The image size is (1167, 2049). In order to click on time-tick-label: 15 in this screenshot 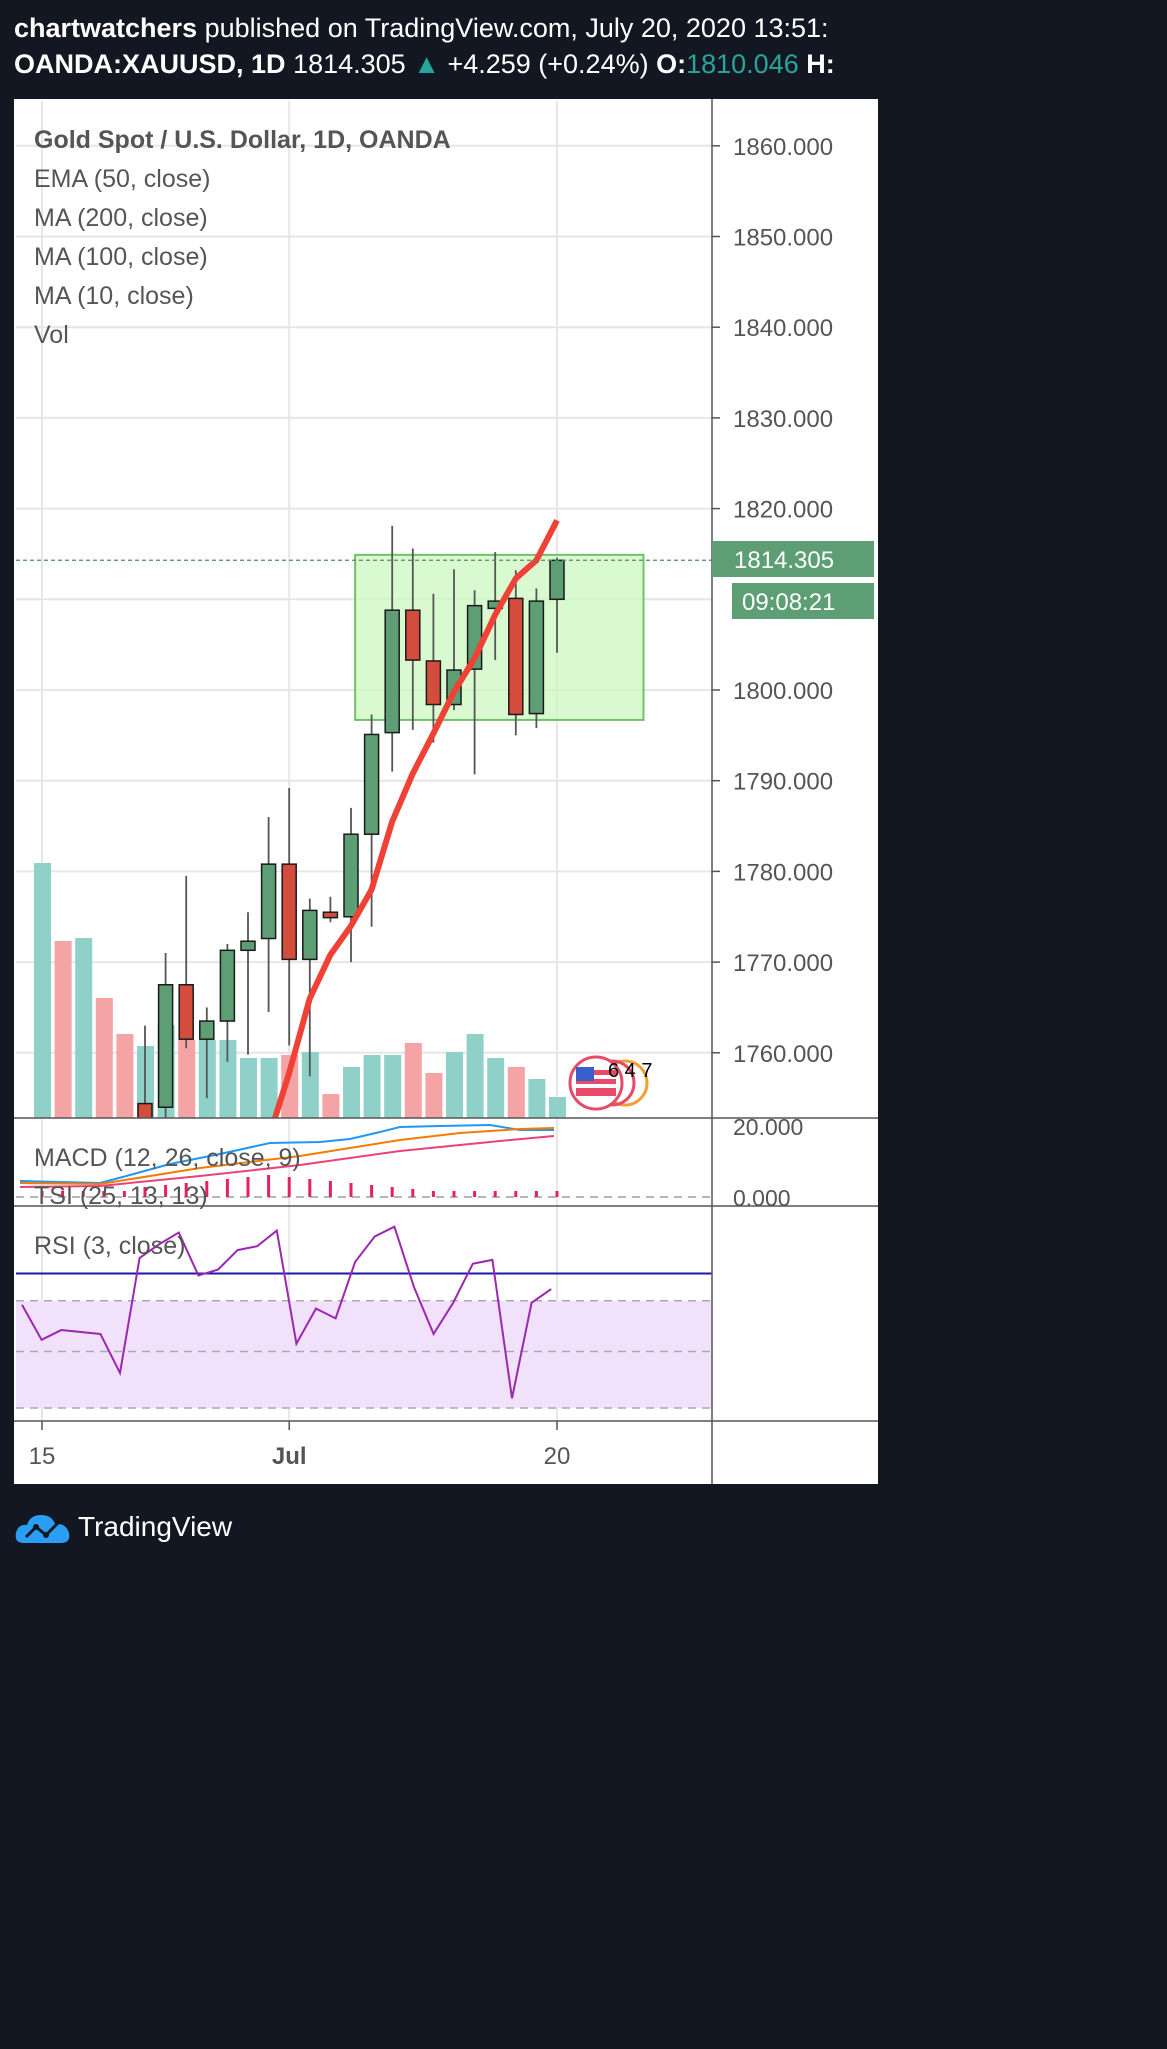, I will do `click(42, 1456)`.